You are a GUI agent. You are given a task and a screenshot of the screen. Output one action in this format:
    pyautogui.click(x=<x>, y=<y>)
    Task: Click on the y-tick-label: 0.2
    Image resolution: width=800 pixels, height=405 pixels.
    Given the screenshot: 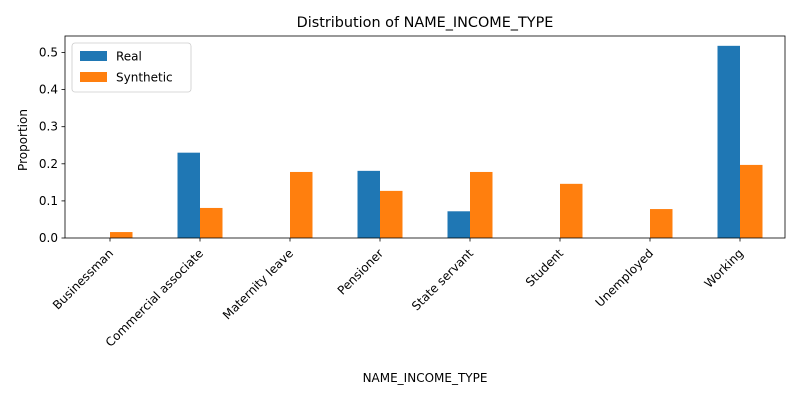 What is the action you would take?
    pyautogui.click(x=48, y=164)
    